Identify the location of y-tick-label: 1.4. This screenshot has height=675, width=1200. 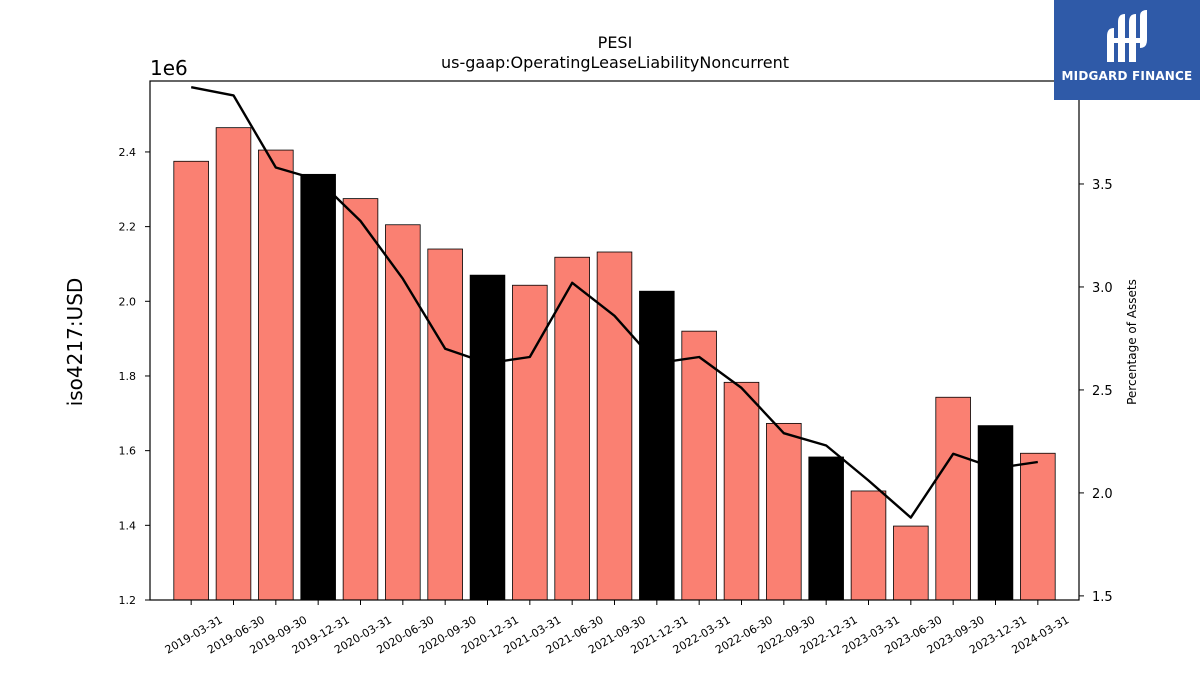
(128, 525).